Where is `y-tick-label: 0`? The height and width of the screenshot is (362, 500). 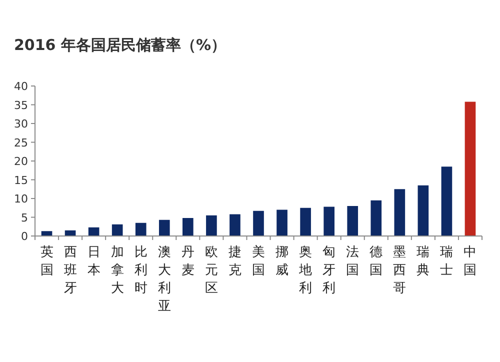
y-tick-label: 0 is located at coordinates (24, 236).